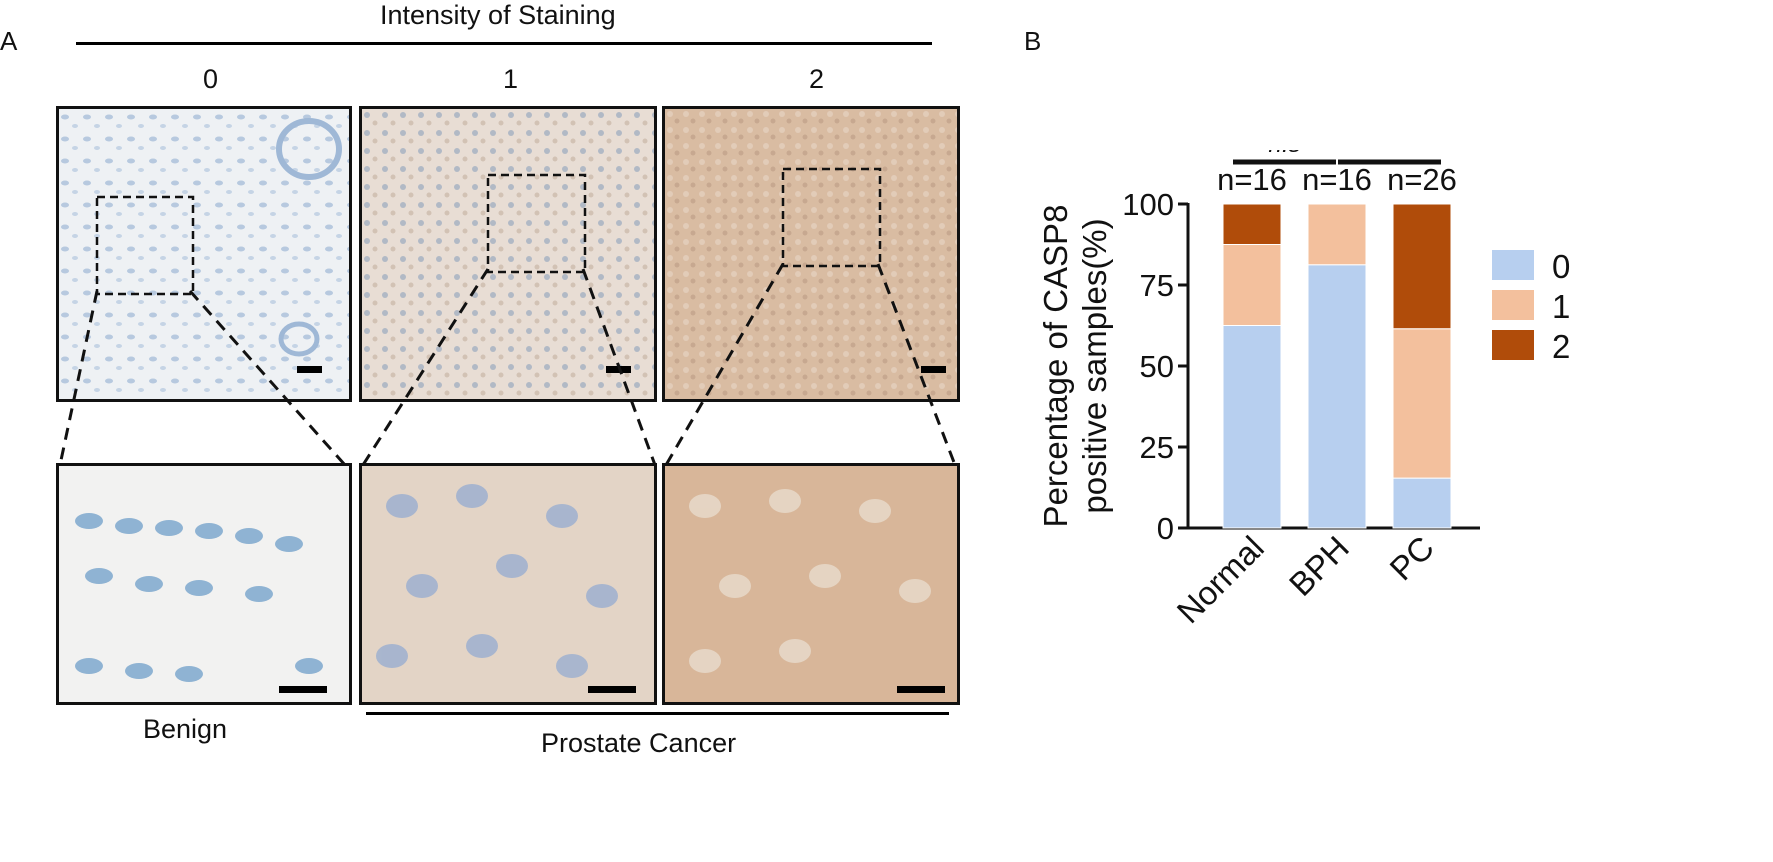  Describe the element at coordinates (185, 729) in the screenshot. I see `group-label-benign: Benign` at that location.